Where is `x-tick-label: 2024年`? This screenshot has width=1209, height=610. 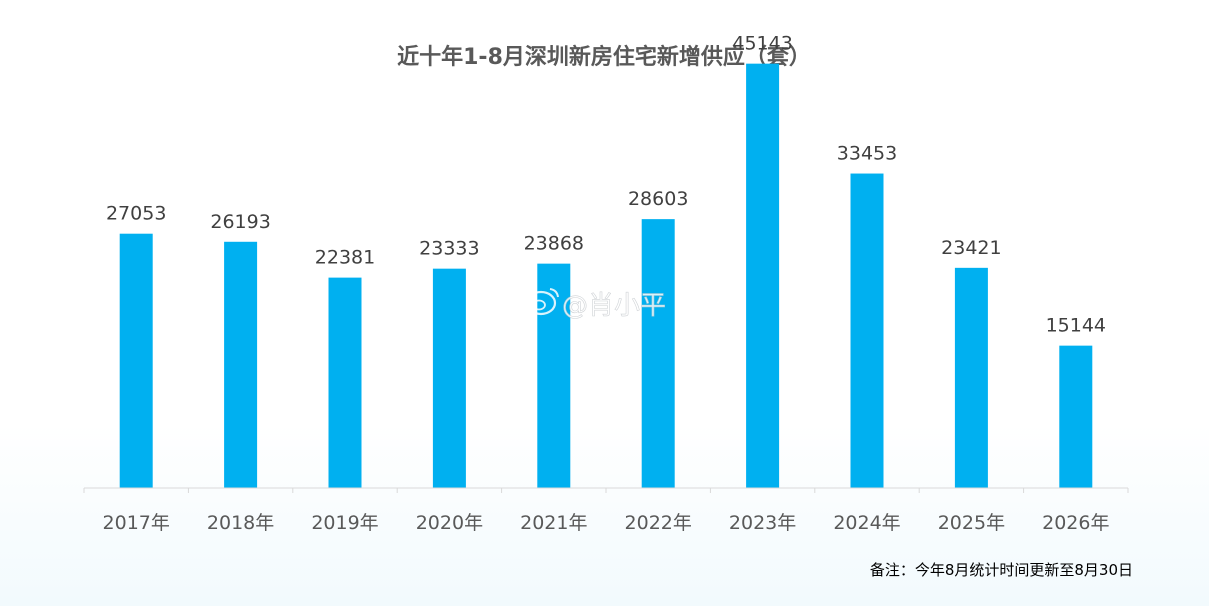
x-tick-label: 2024年 is located at coordinates (866, 523).